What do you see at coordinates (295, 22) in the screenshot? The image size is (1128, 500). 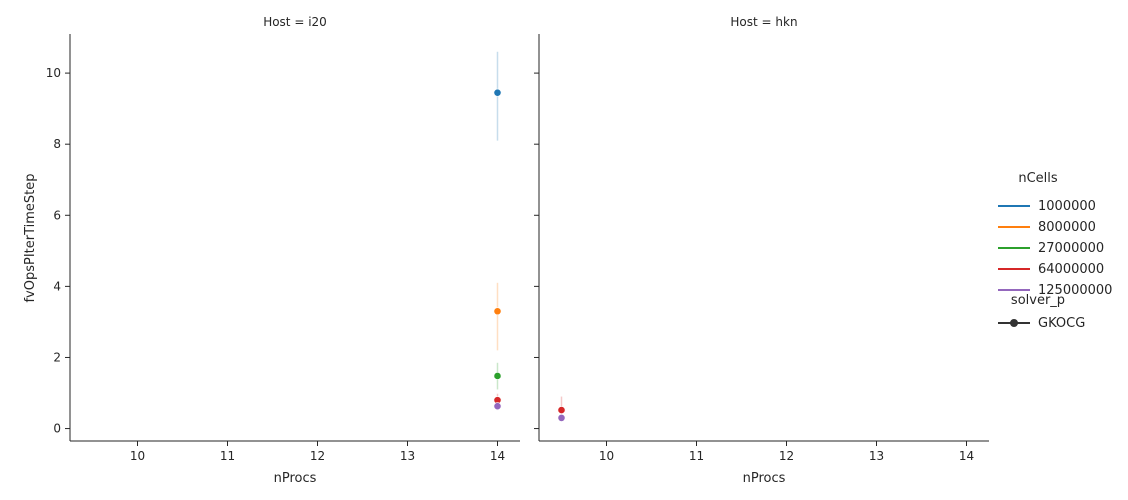 I see `panel-title: Host = i20` at bounding box center [295, 22].